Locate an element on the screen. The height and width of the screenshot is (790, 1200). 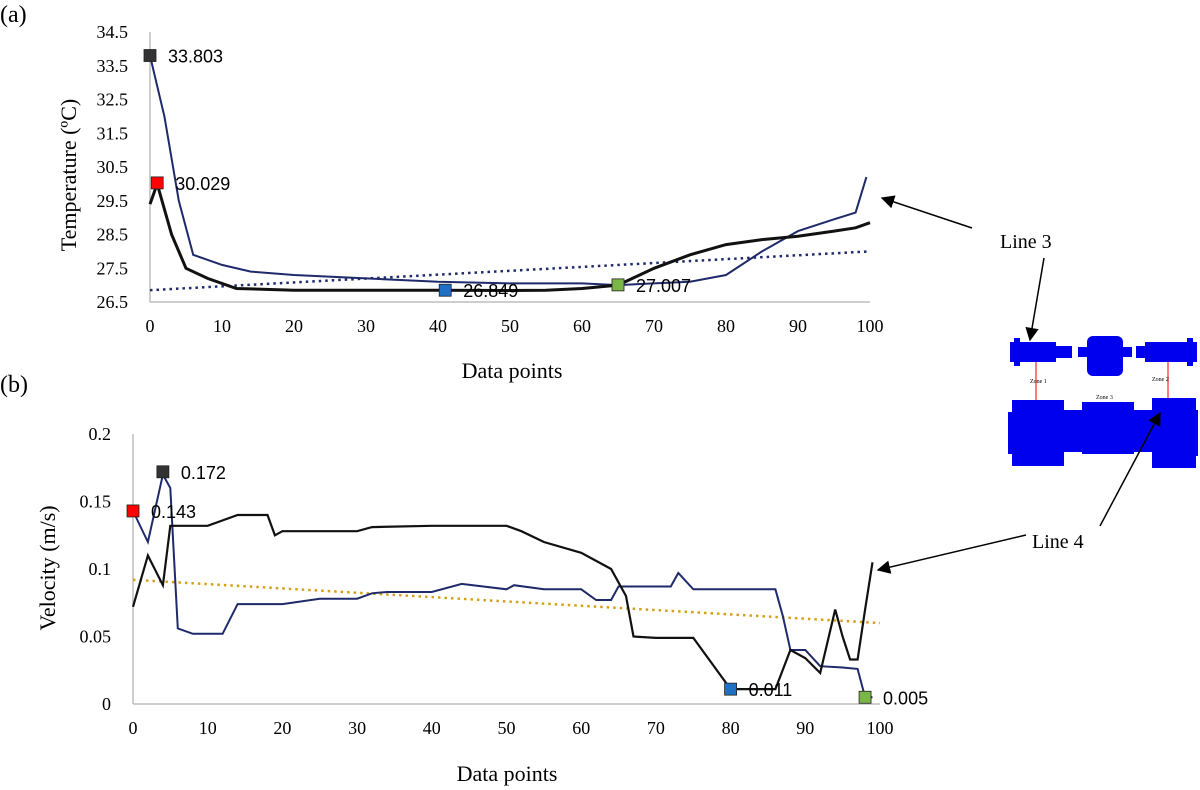
zone-3-label: Zone 3 is located at coordinates (1104, 398).